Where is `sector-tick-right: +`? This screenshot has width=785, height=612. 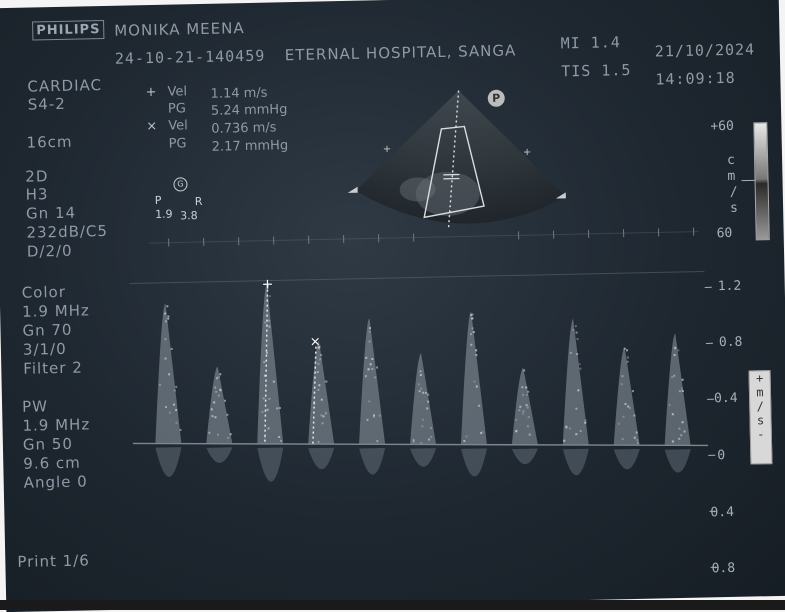 sector-tick-right: + is located at coordinates (527, 152).